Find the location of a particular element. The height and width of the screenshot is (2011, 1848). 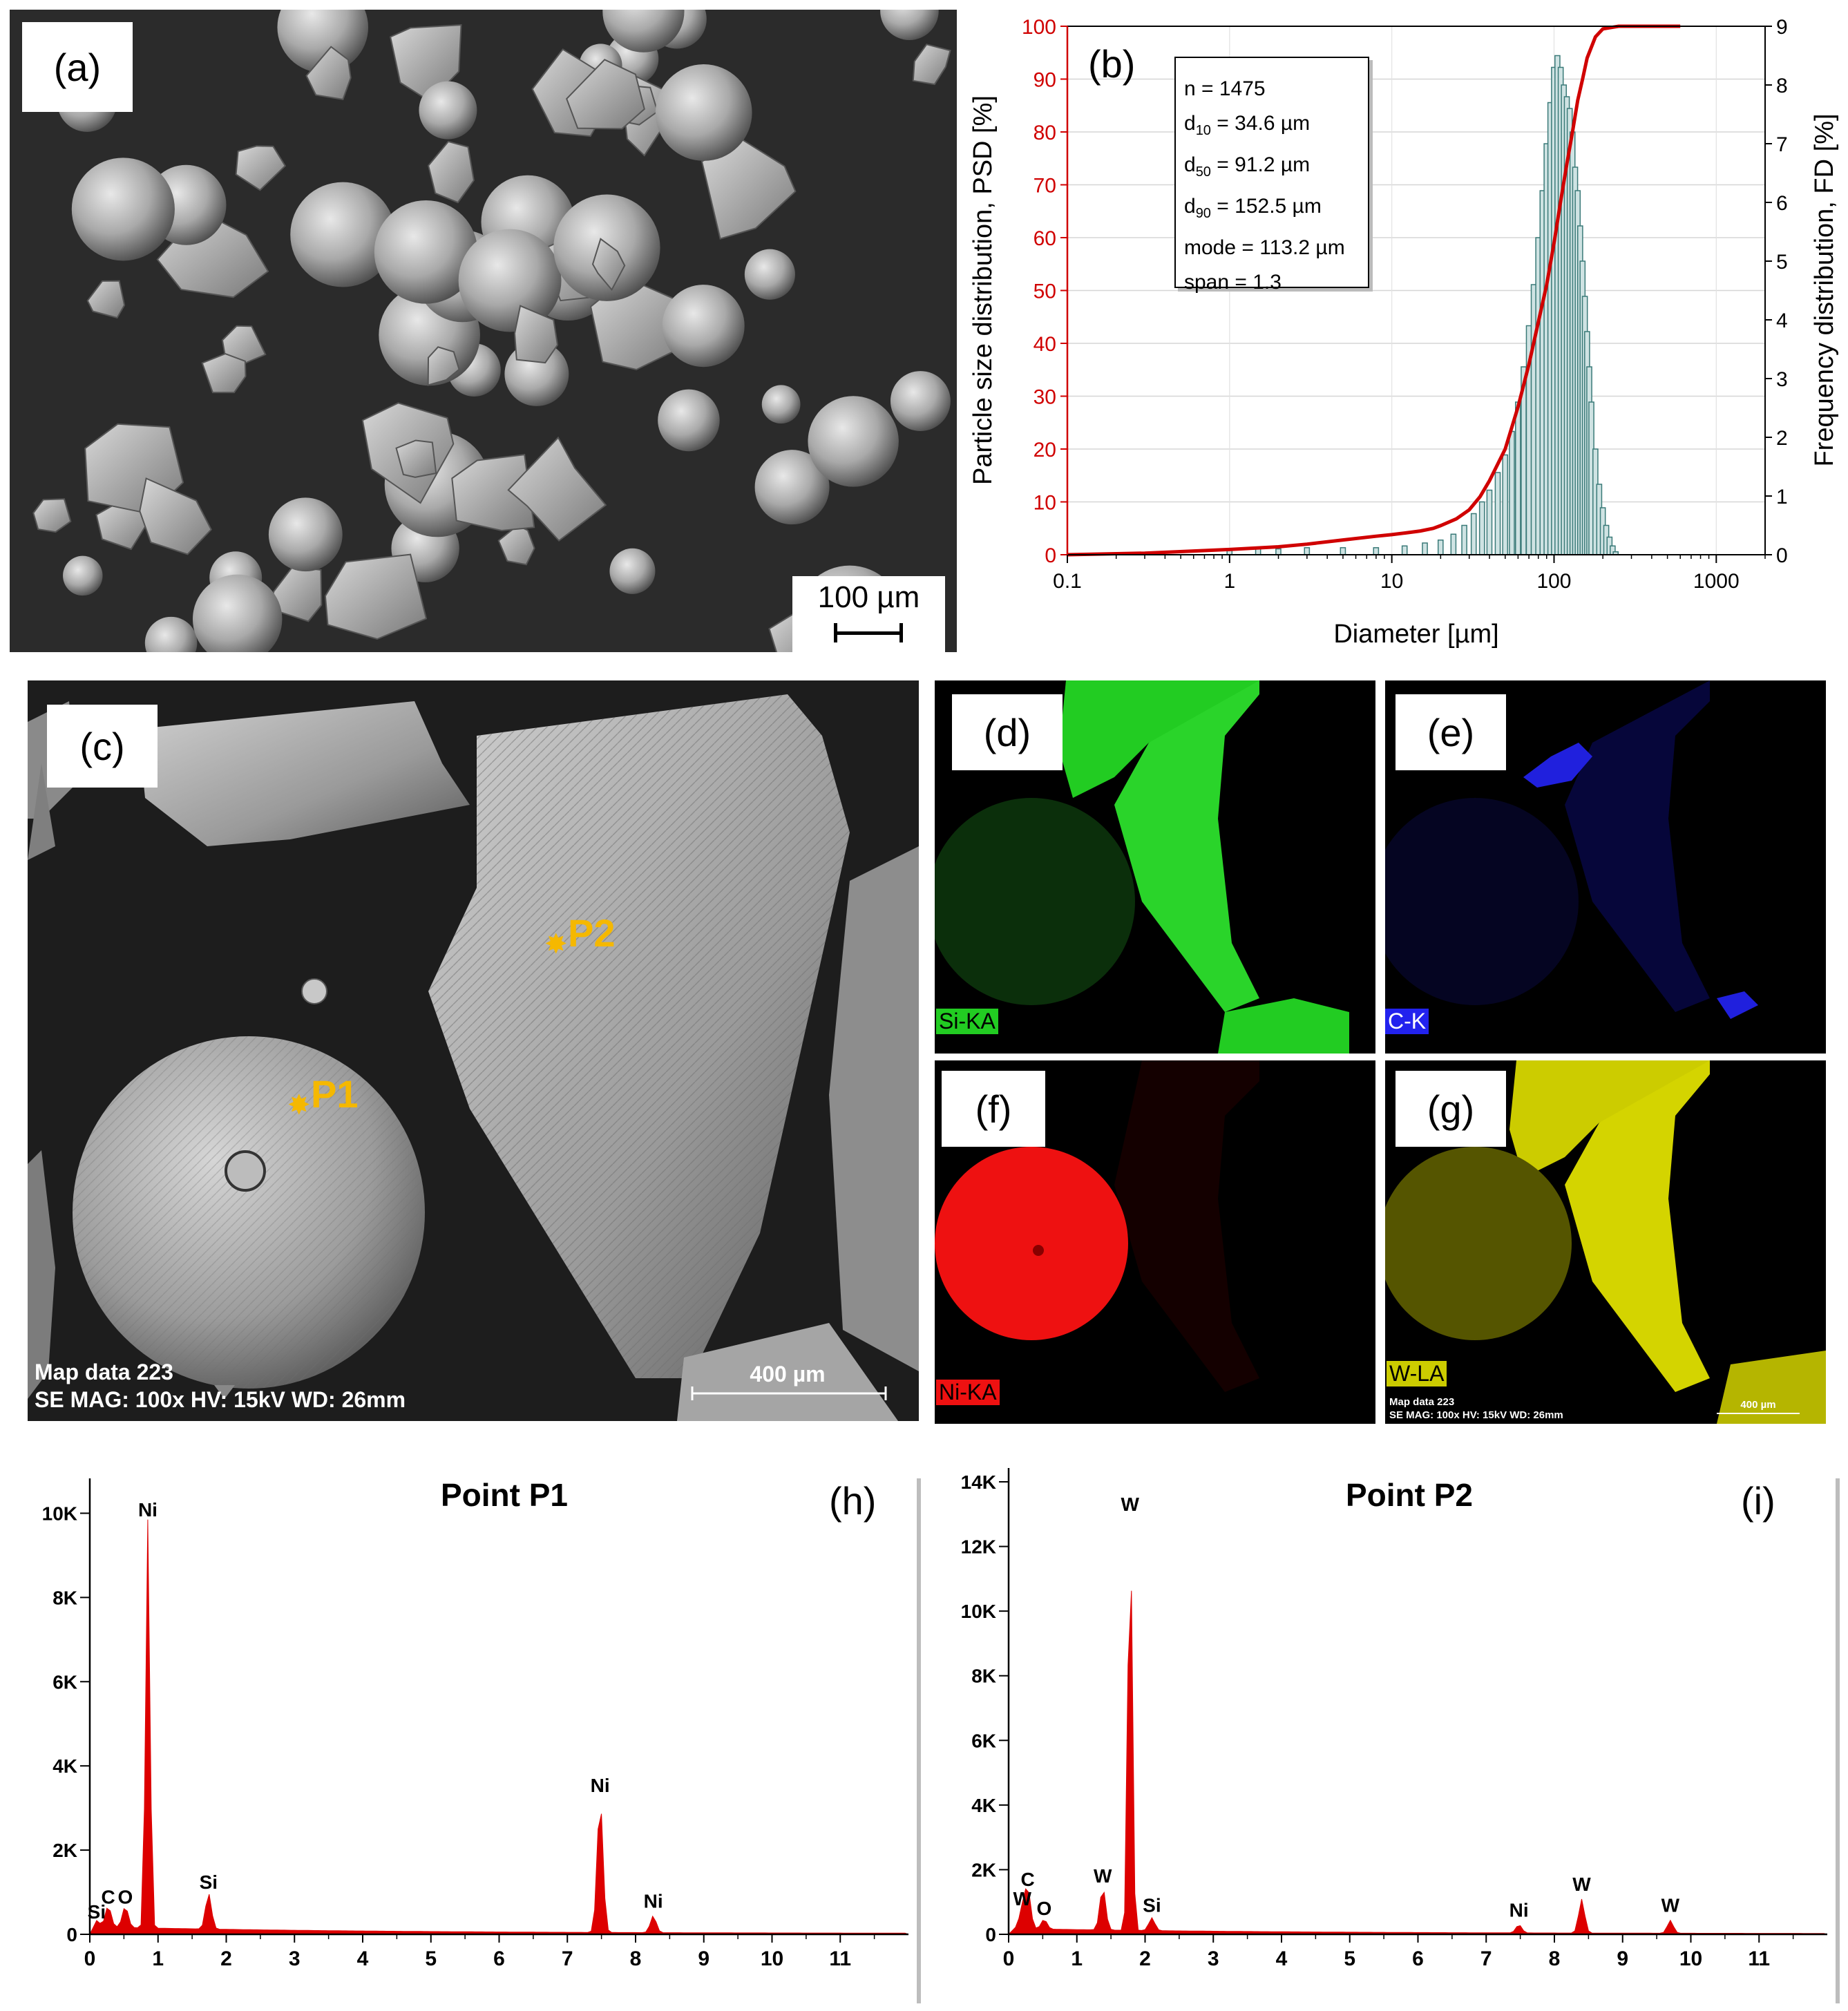

y-tick-label: 70 is located at coordinates (1044, 186).